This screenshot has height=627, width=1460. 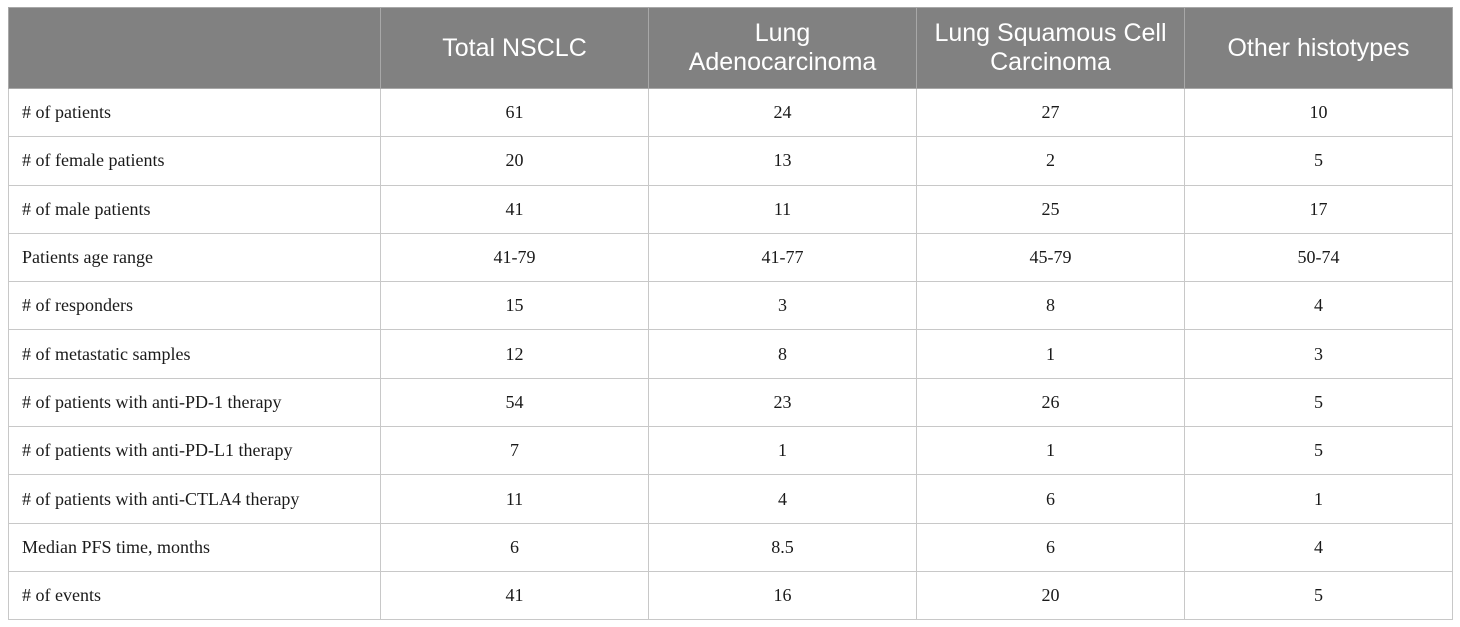 What do you see at coordinates (782, 48) in the screenshot?
I see `header-cell-lung-adenocarcinoma: Lung Adenocarcinoma` at bounding box center [782, 48].